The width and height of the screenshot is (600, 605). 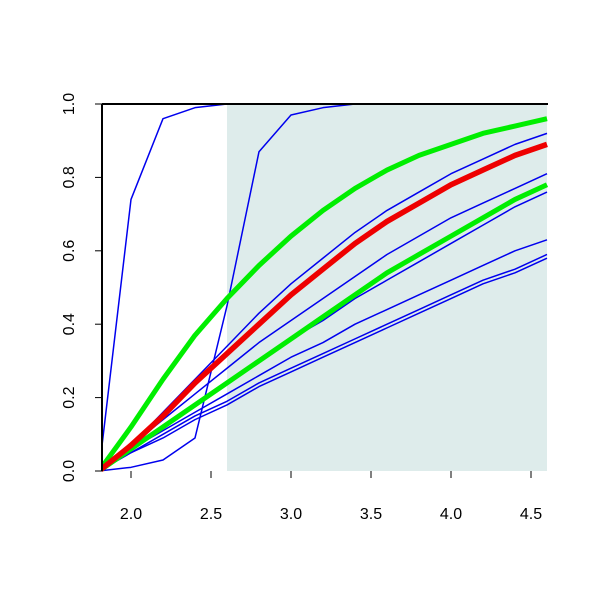 I want to click on x-tick-label: 4.0, so click(x=451, y=514).